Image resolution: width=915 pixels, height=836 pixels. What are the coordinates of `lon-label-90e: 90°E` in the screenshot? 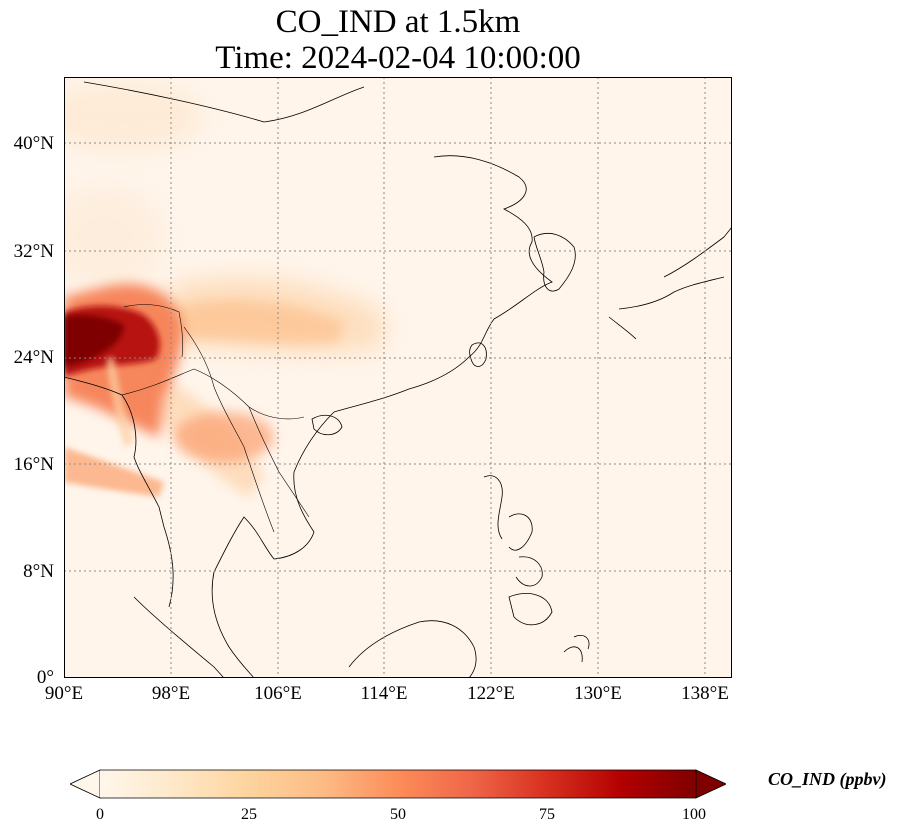 It's located at (64, 693).